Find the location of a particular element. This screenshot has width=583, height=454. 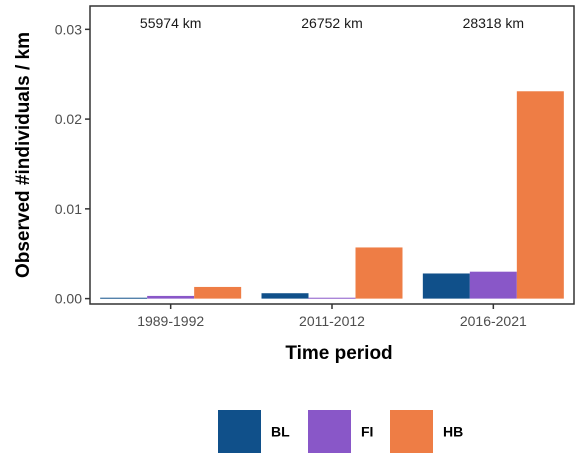

bar-bl-2011-2012 is located at coordinates (285, 296).